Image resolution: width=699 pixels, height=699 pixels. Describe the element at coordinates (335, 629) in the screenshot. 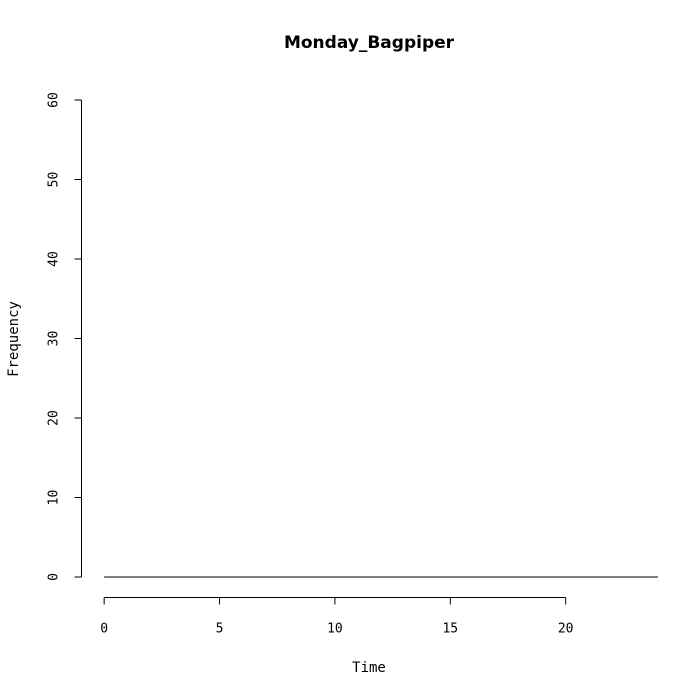

I see `x-tick-label: 10` at that location.